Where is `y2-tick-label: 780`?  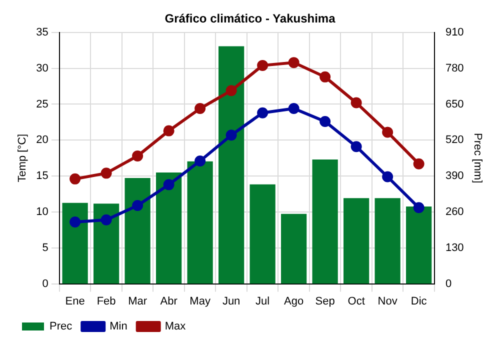 y2-tick-label: 780 is located at coordinates (454, 68).